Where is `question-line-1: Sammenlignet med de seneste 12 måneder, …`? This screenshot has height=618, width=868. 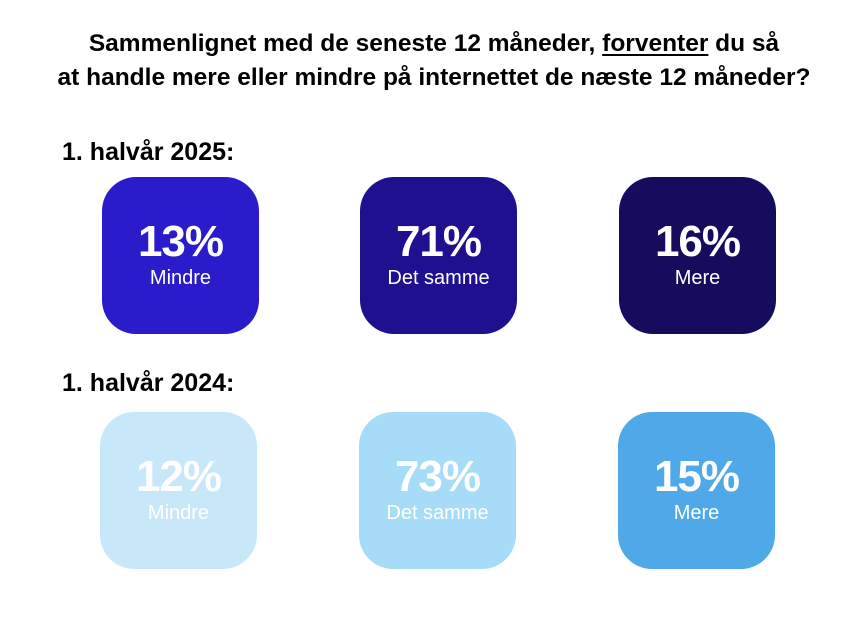
question-line-1: Sammenlignet med de seneste 12 måneder, … is located at coordinates (434, 44).